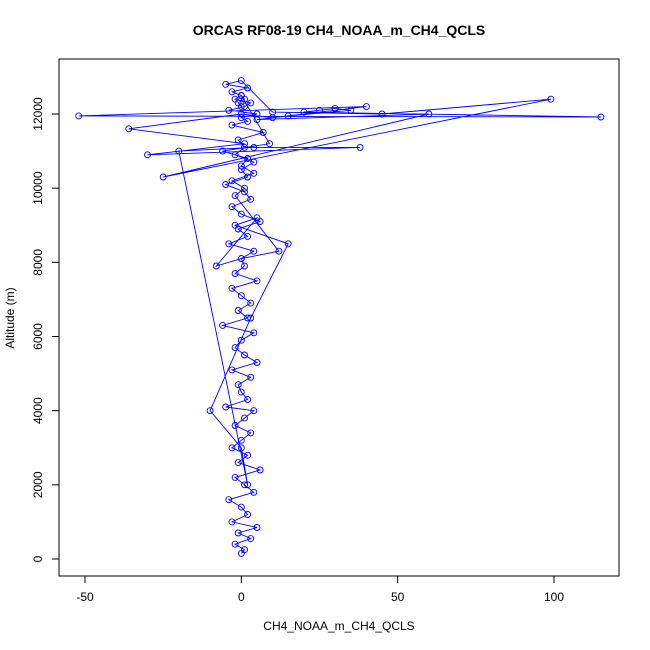  Describe the element at coordinates (38, 114) in the screenshot. I see `y-tick-label: 12000` at that location.